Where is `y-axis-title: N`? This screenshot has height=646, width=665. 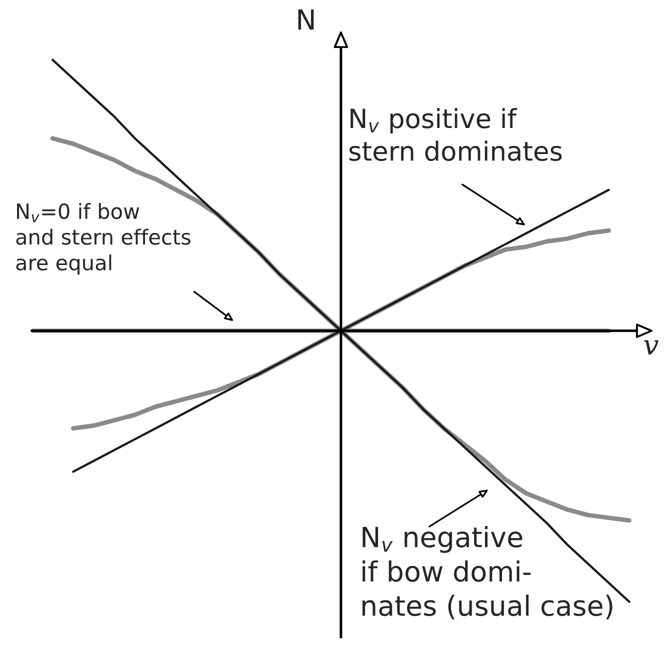
y-axis-title: N is located at coordinates (306, 19).